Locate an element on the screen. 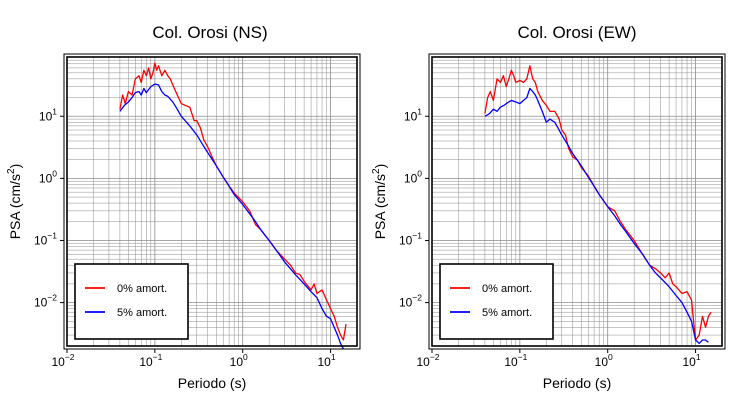  chart-title: Col. Orosi (EW) is located at coordinates (577, 32).